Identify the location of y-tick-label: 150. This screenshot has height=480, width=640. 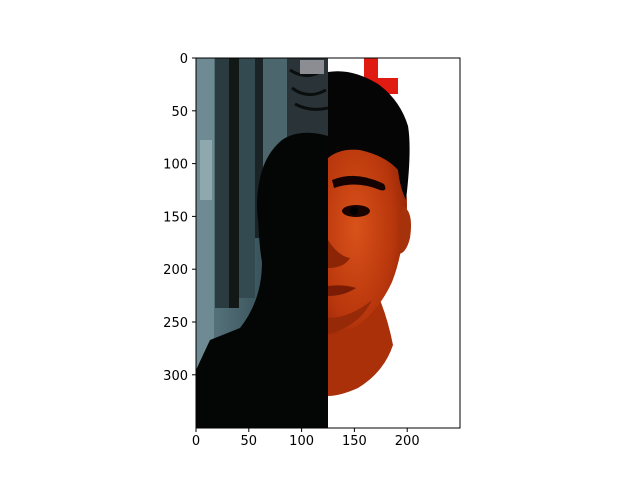
(175, 217).